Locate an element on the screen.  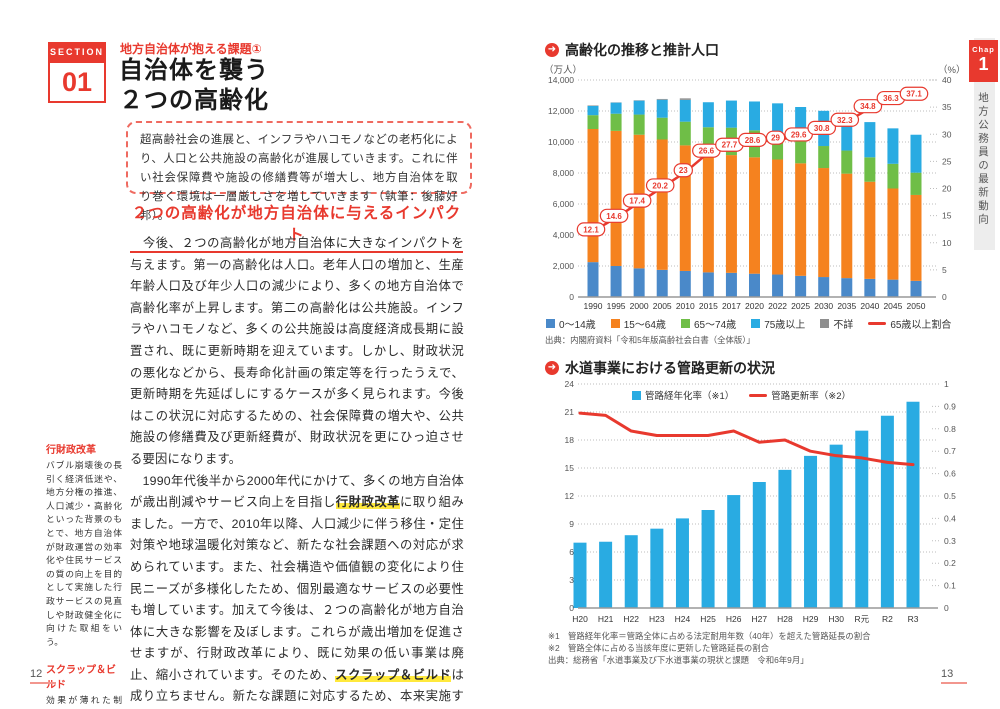
svg-text: 2017 is located at coordinates (731, 306).